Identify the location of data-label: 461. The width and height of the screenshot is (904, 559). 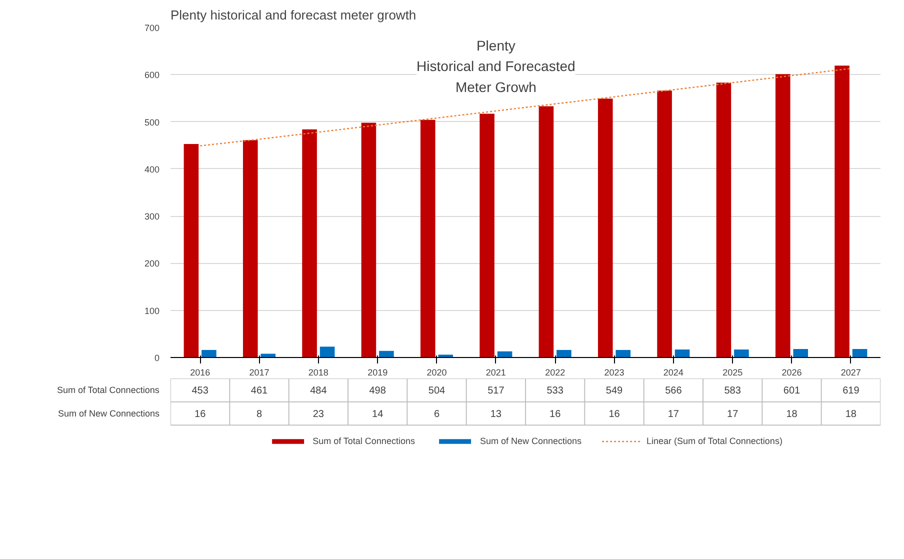
(259, 391).